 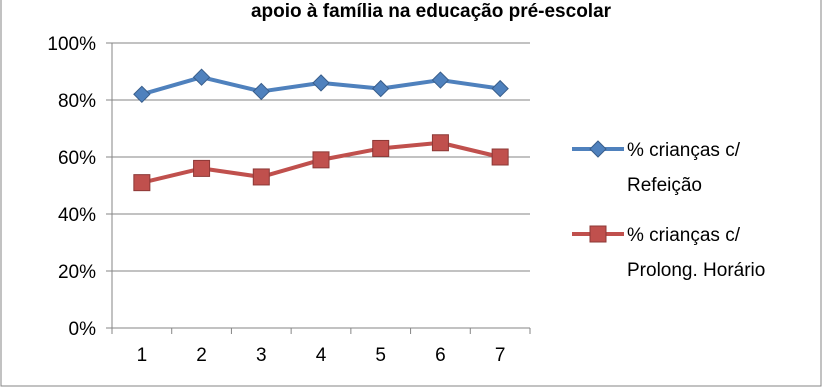 I want to click on x-tick-label: 4, so click(x=321, y=355).